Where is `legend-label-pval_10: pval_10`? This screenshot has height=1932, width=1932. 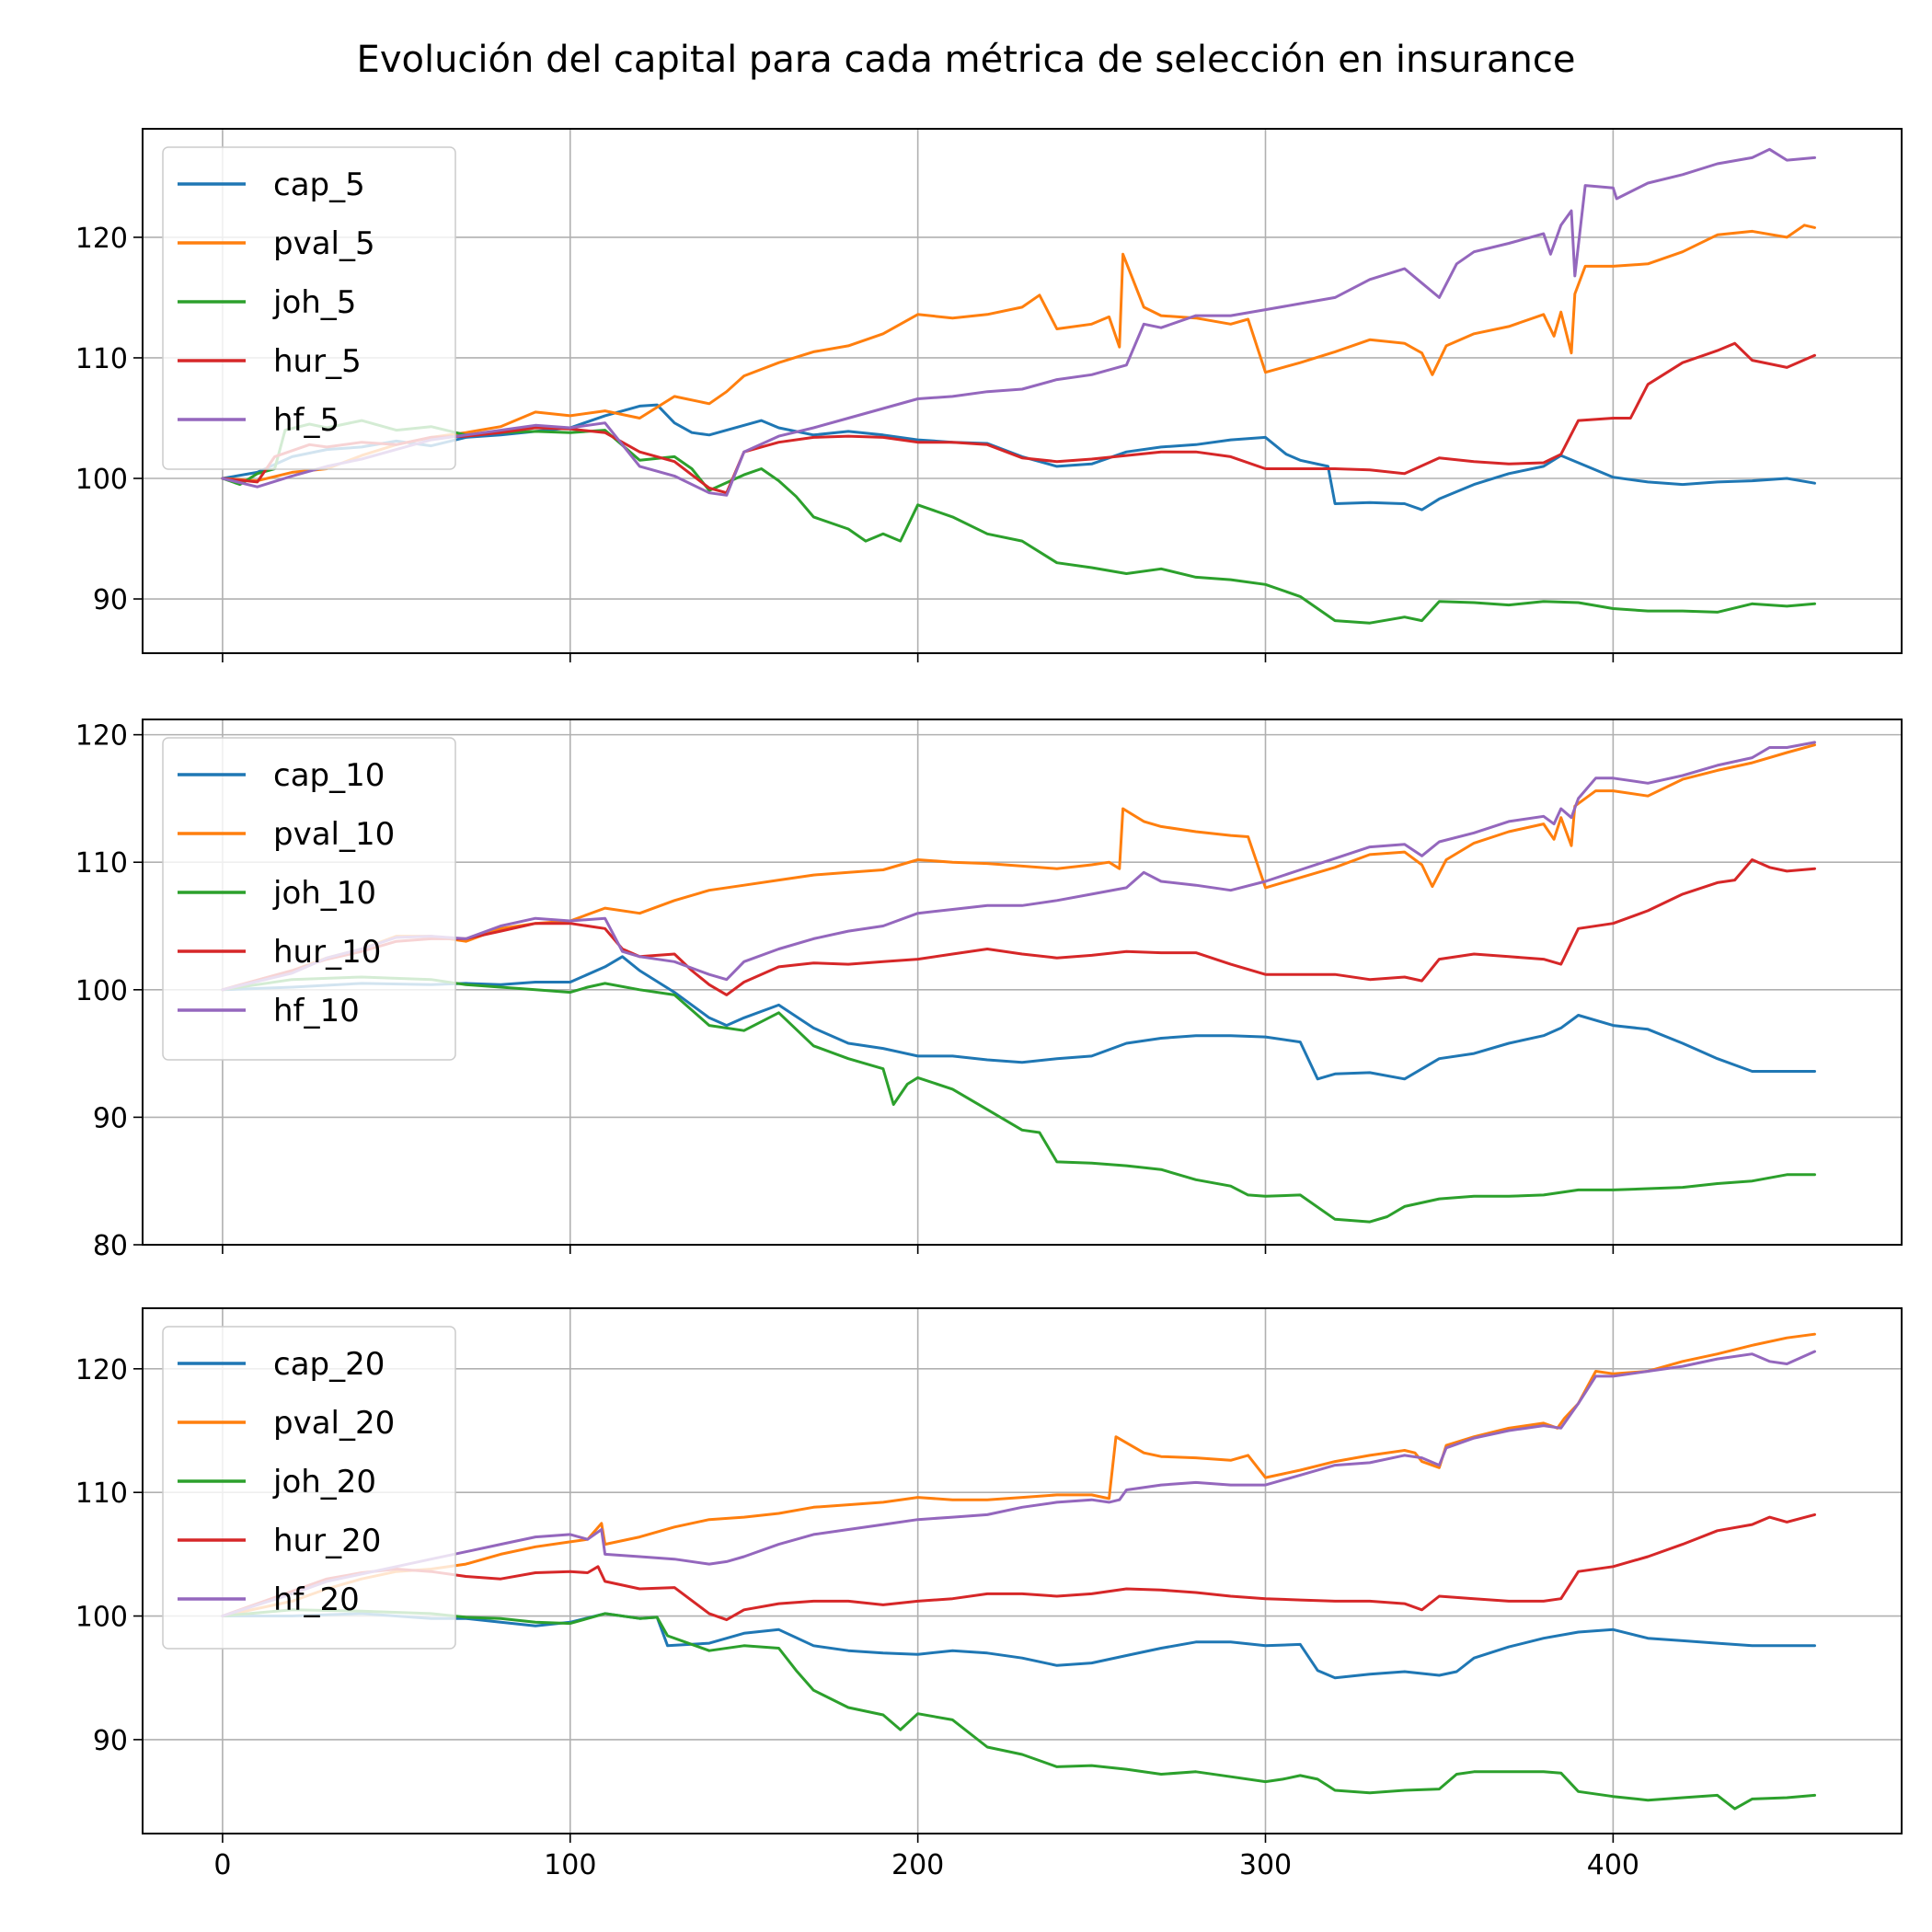
legend-label-pval_10: pval_10 is located at coordinates (334, 834).